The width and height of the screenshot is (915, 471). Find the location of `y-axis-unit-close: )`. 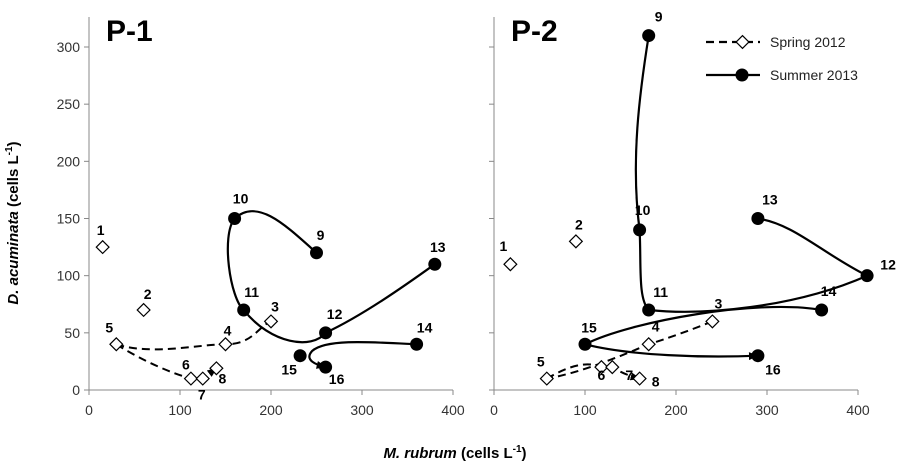

y-axis-unit-close: ) is located at coordinates (13, 143).